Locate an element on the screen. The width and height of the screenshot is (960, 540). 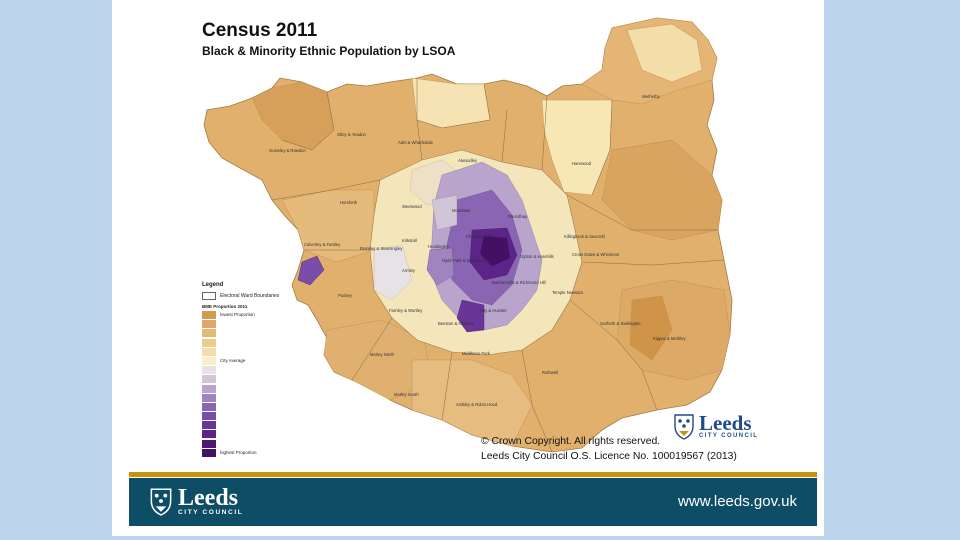
area-label: Horsforth is located at coordinates (349, 202).